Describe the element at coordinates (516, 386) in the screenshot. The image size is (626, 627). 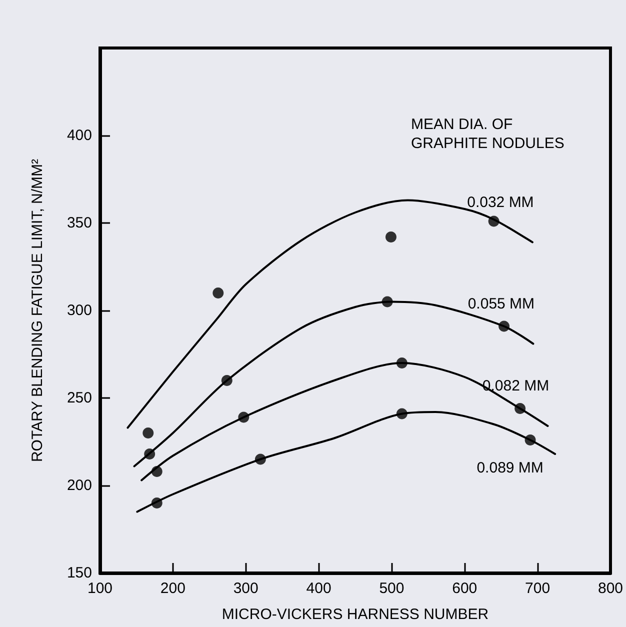
I see `series-label: 0.082 MM` at that location.